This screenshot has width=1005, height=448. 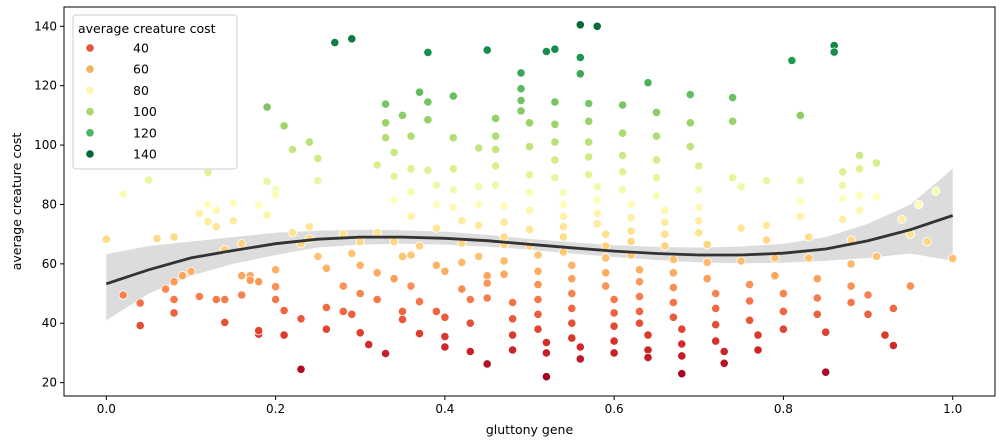 What do you see at coordinates (16, 202) in the screenshot?
I see `y-axis-label: average creature cost` at bounding box center [16, 202].